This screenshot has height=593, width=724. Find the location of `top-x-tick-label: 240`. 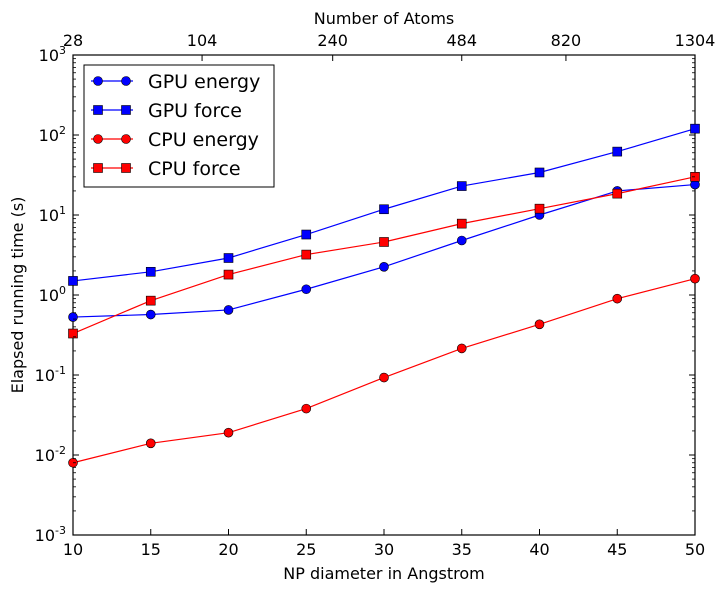

top-x-tick-label: 240 is located at coordinates (332, 40).